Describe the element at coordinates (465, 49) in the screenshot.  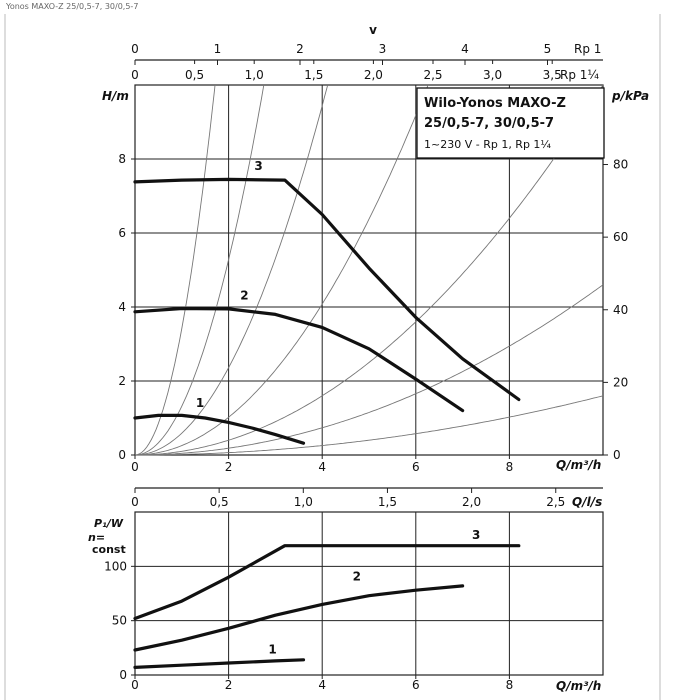
I see `velocity-tick-label-4: 4` at that location.